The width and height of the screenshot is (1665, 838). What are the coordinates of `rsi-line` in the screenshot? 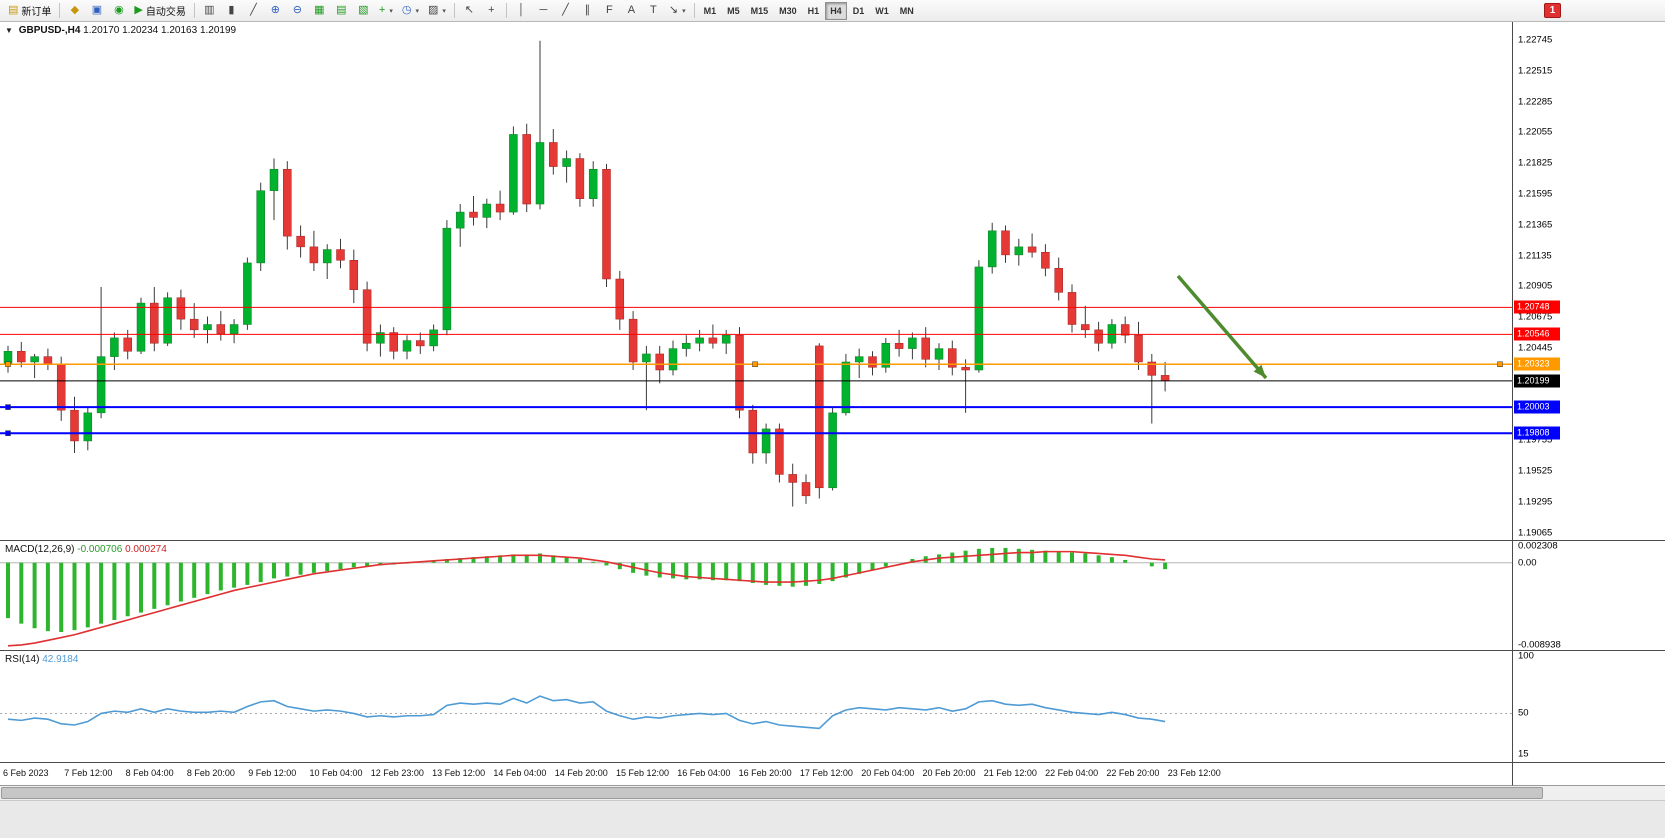 It's located at (586, 712).